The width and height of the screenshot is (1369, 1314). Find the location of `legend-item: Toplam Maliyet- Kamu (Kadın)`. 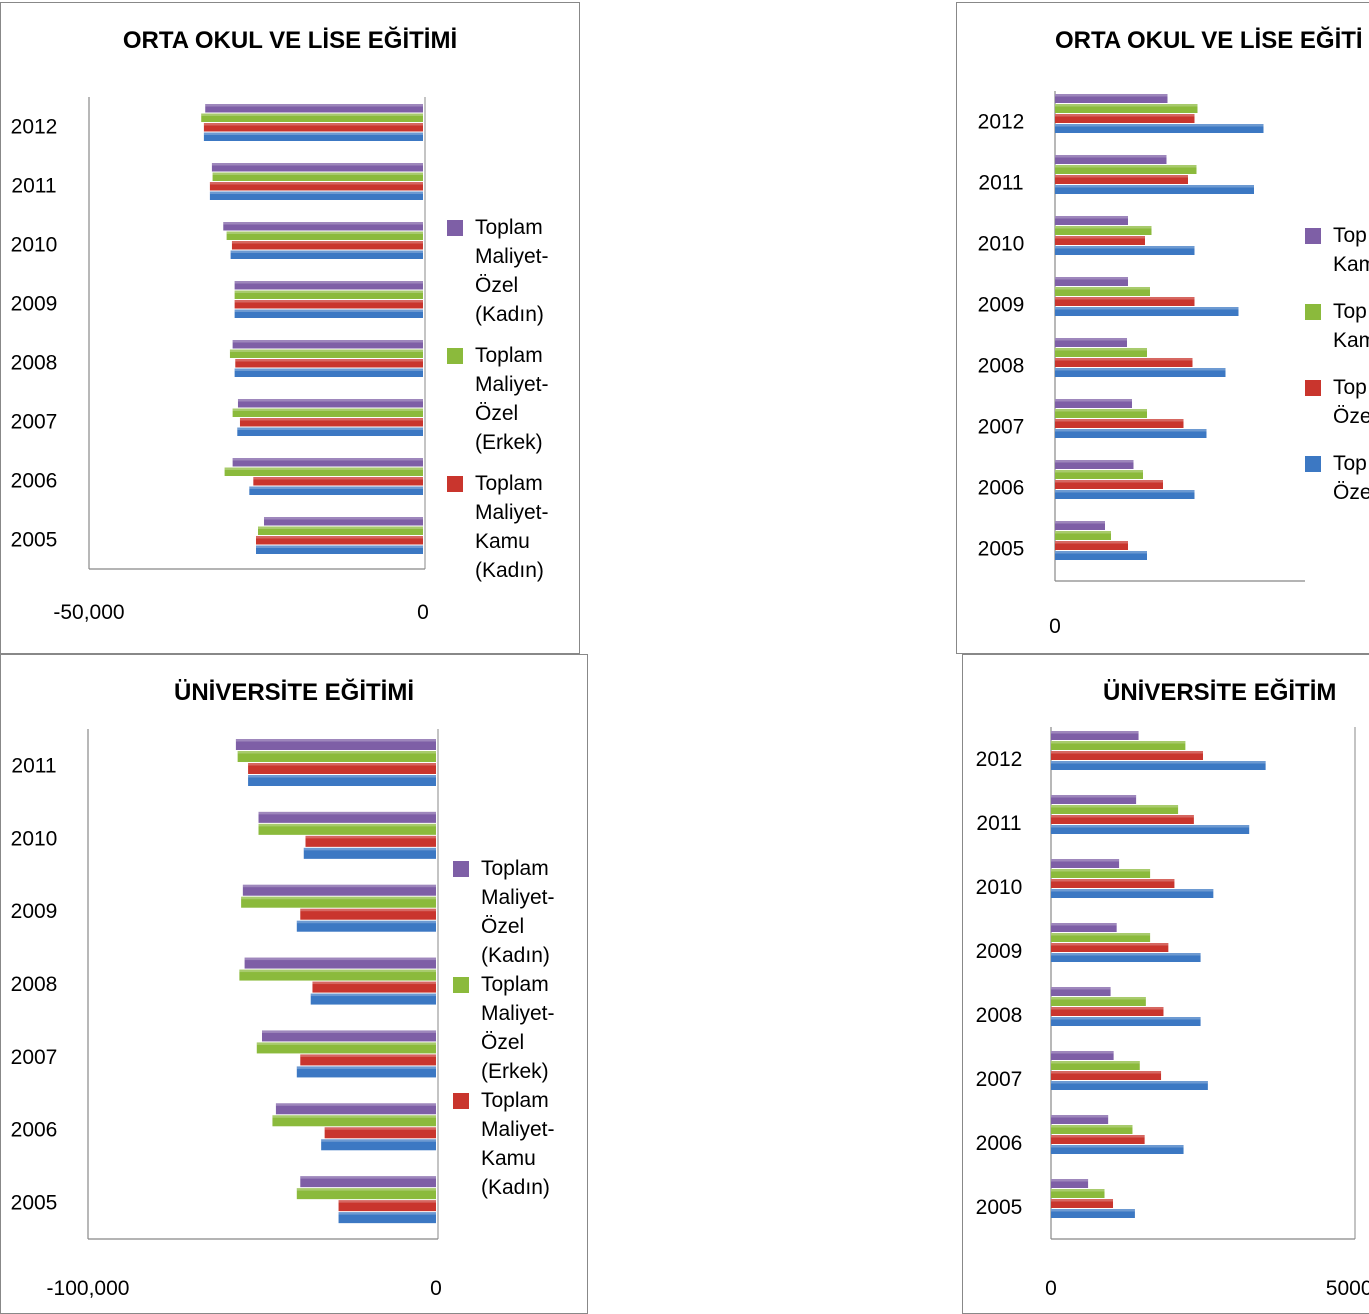

legend-item: Toplam Maliyet- Kamu (Kadın) is located at coordinates (512, 527).